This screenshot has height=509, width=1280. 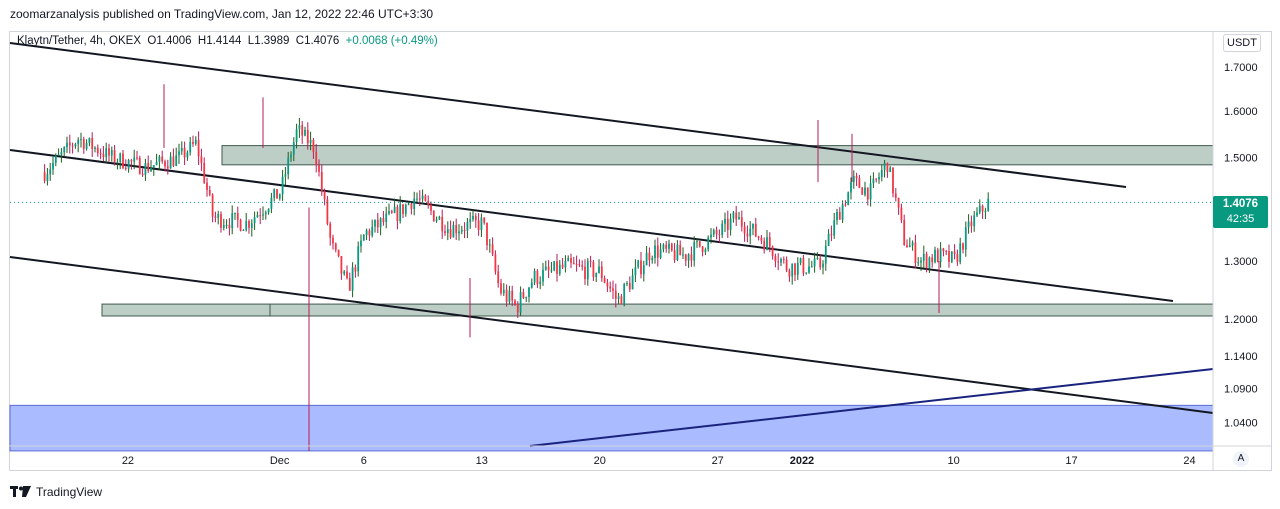 What do you see at coordinates (1242, 43) in the screenshot?
I see `currency-button: USDT` at bounding box center [1242, 43].